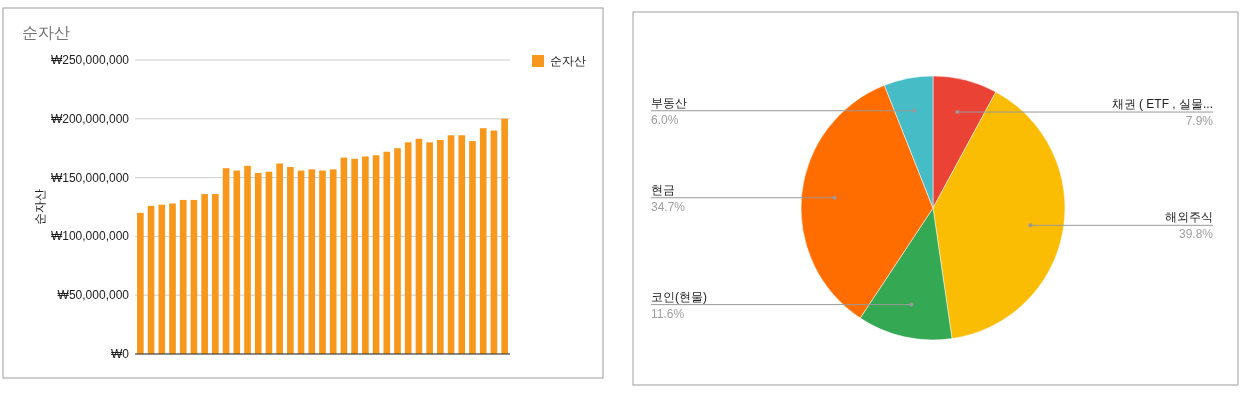 This screenshot has height=396, width=1247. I want to click on data-label: 6.0%, so click(665, 119).